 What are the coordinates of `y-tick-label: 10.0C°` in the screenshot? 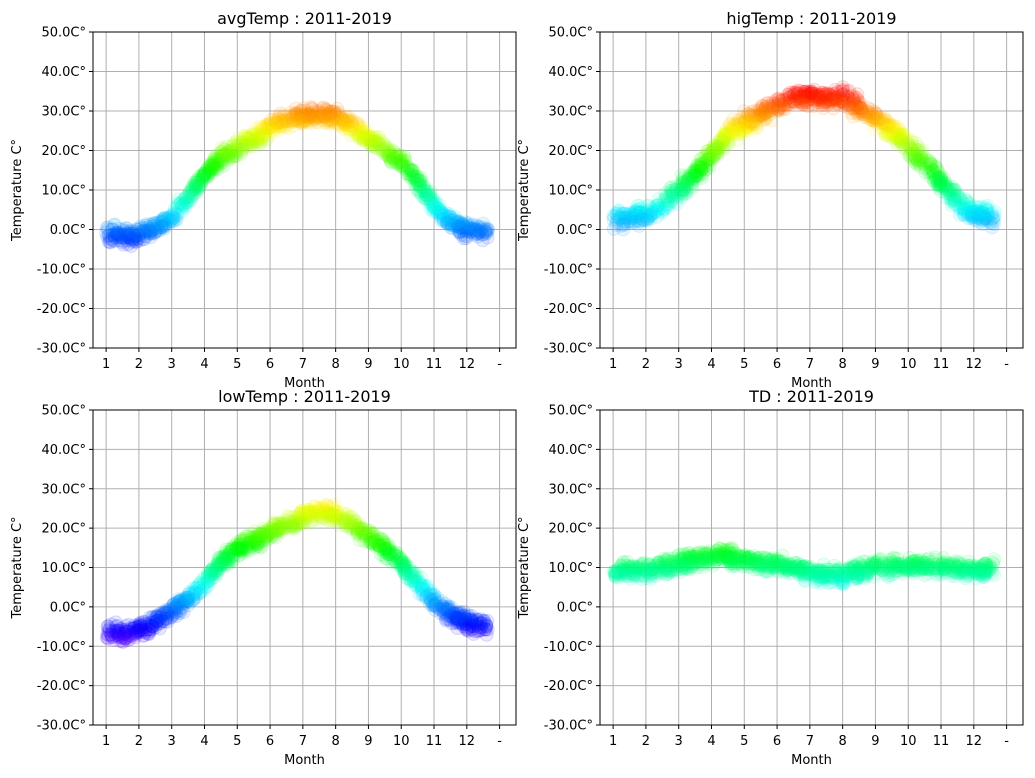 It's located at (63, 191).